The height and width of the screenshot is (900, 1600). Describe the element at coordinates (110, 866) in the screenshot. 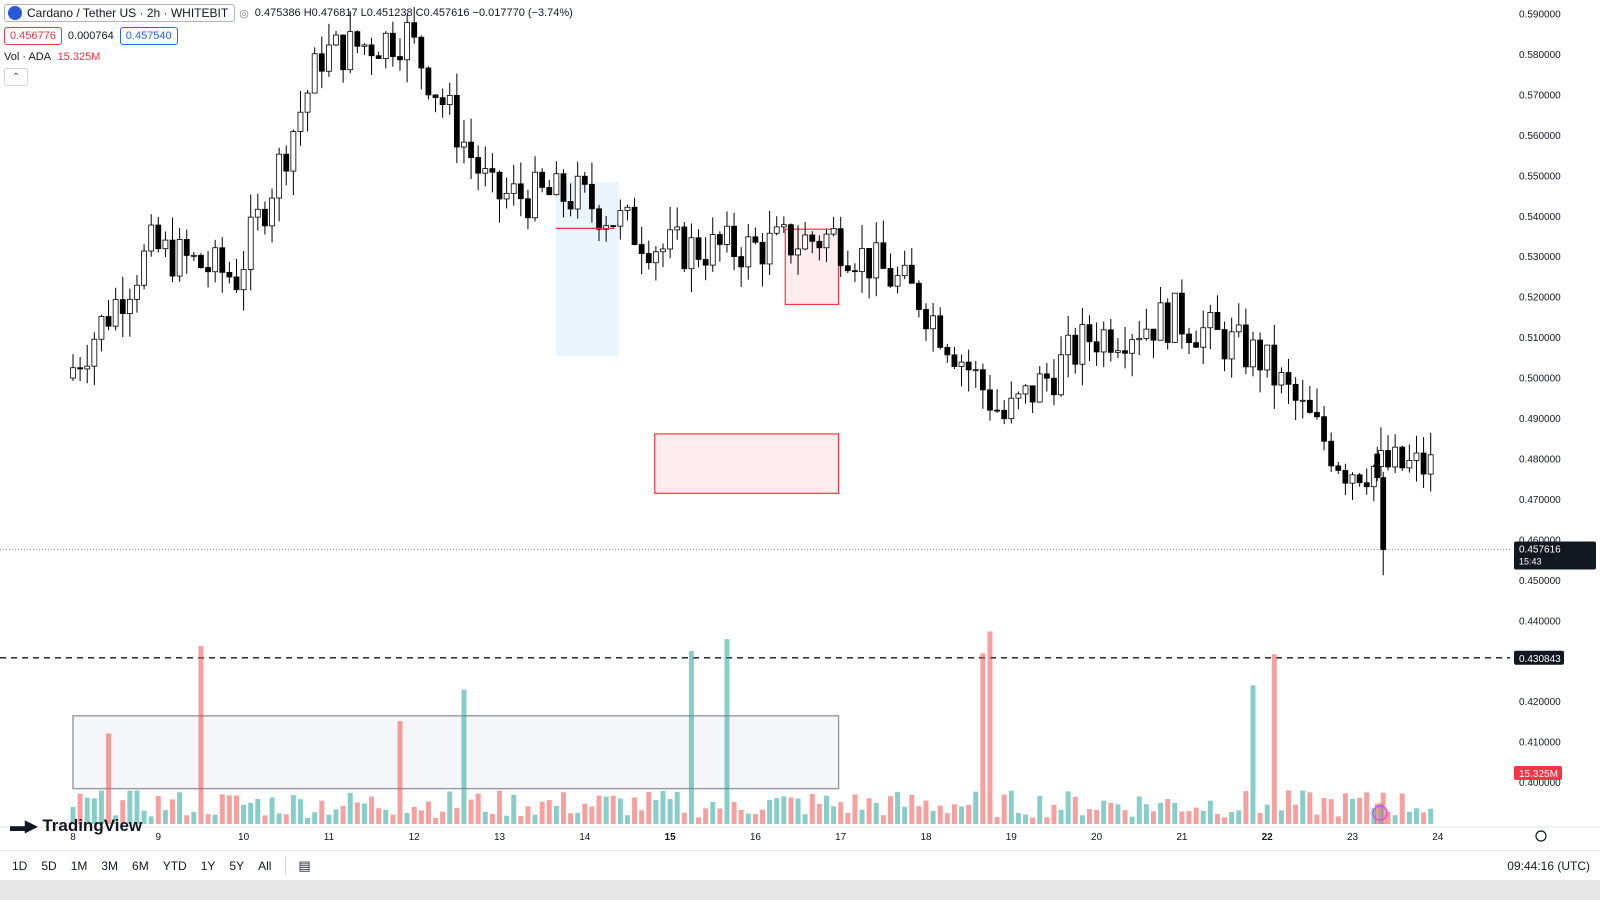

I see `range-3m-button: 3M` at that location.